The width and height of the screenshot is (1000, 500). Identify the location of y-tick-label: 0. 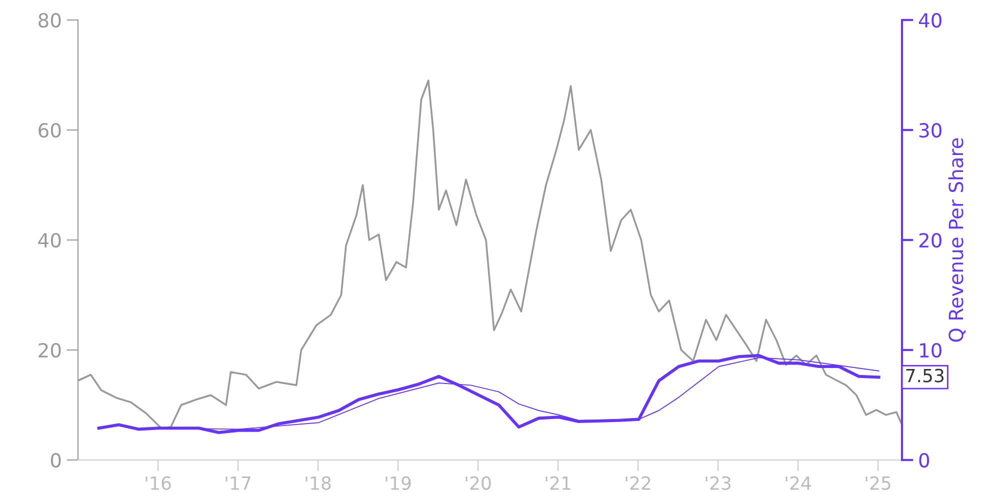
(55, 460).